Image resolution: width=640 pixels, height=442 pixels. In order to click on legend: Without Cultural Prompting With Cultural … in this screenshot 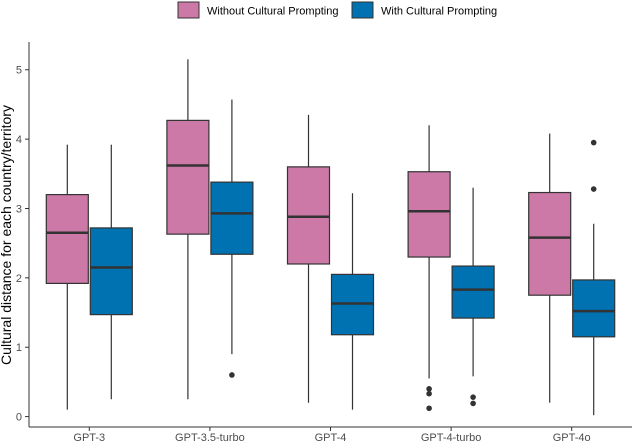, I will do `click(337, 10)`.